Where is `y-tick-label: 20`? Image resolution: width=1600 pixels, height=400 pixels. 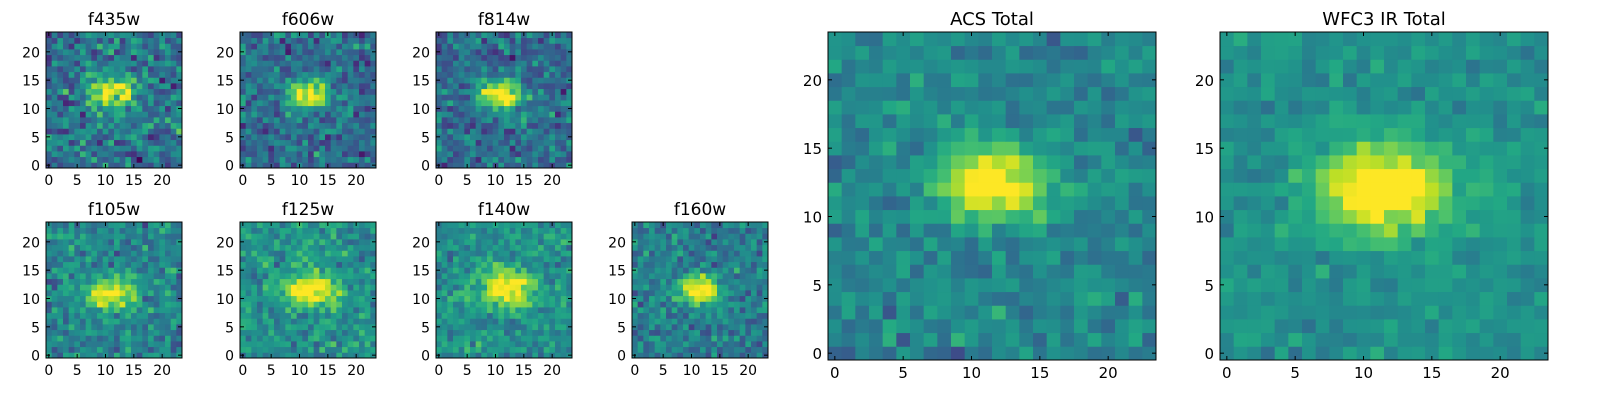
y-tick-label: 20 is located at coordinates (225, 243).